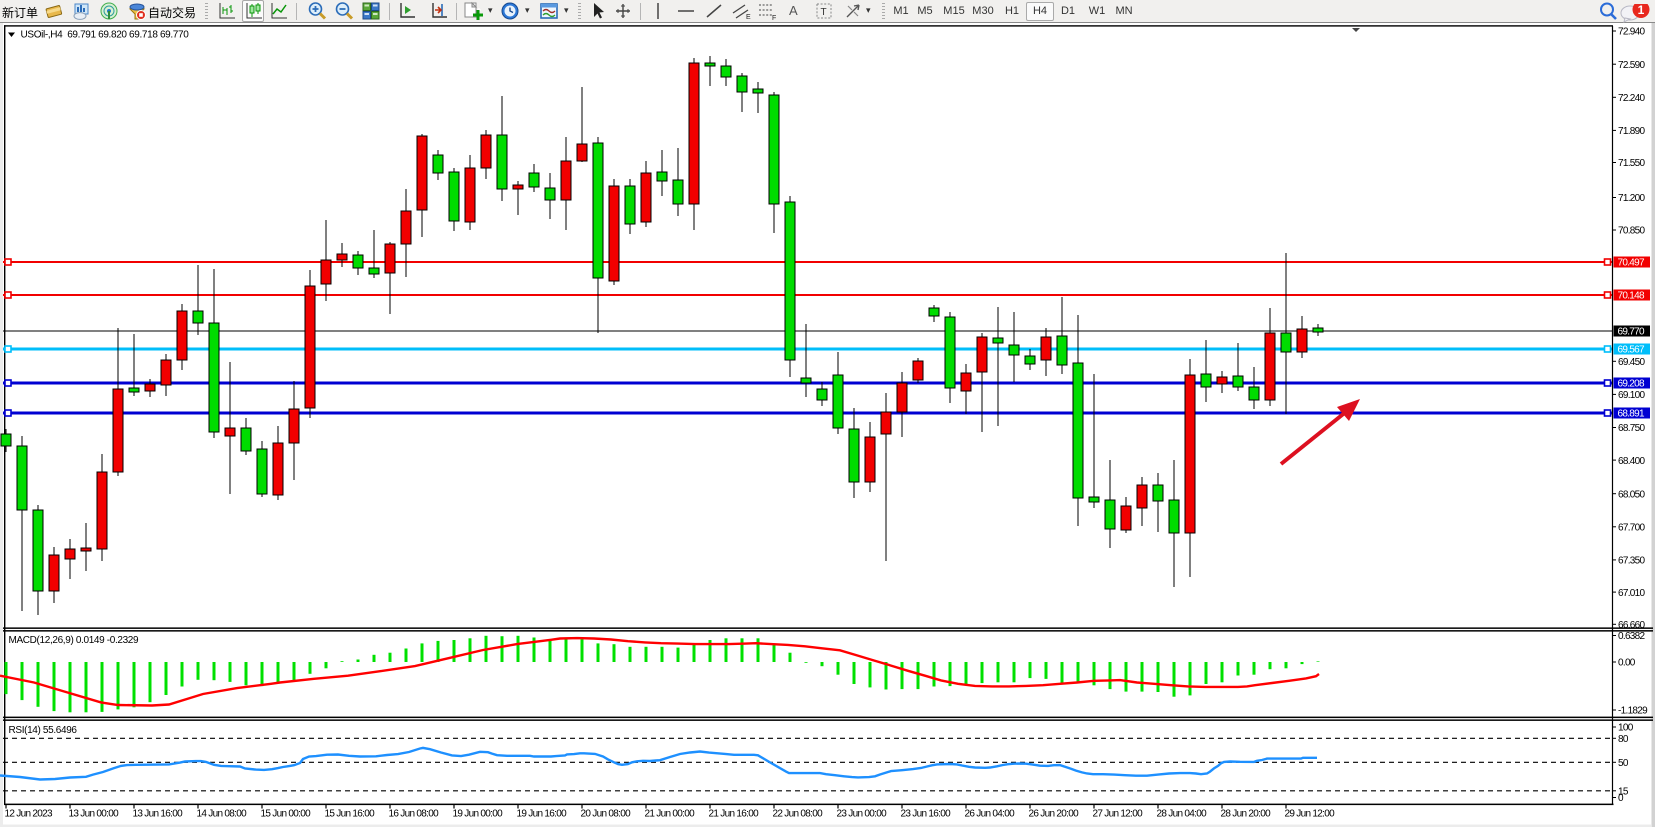  I want to click on svg-text: 26 Jun 04:00, so click(990, 814).